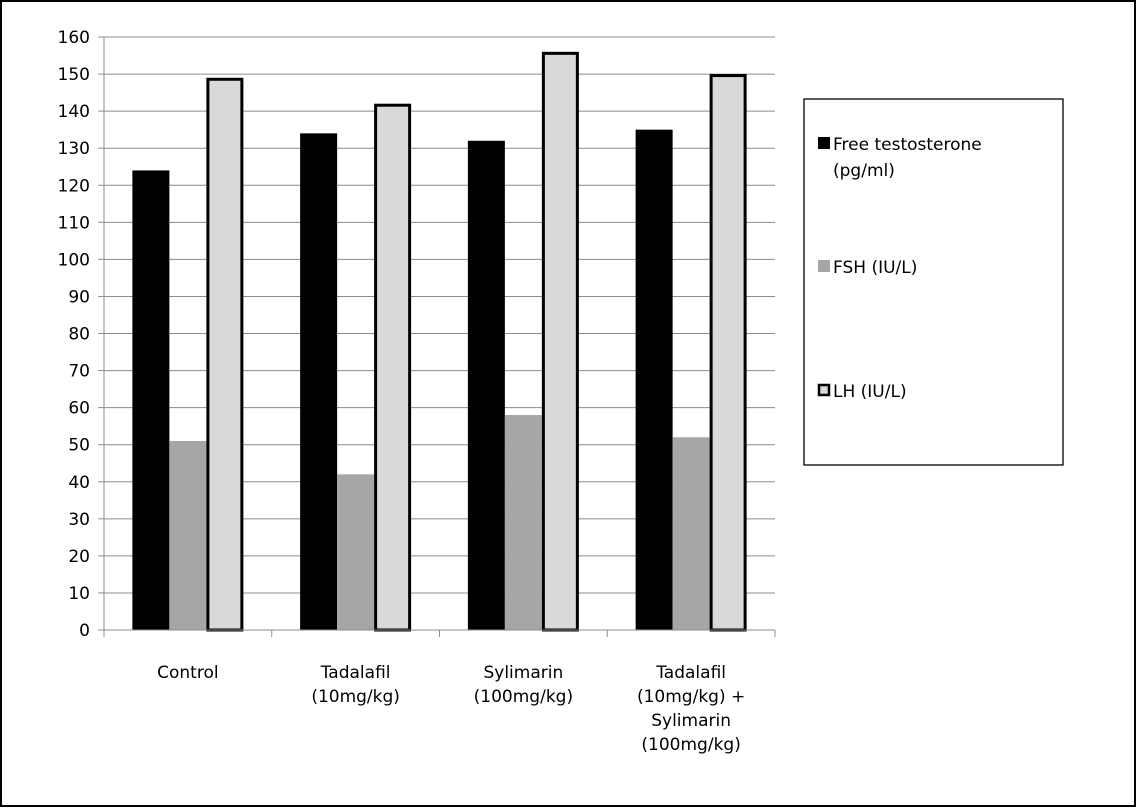 This screenshot has width=1137, height=808. Describe the element at coordinates (79, 372) in the screenshot. I see `y-axis-tick-label: 70` at that location.